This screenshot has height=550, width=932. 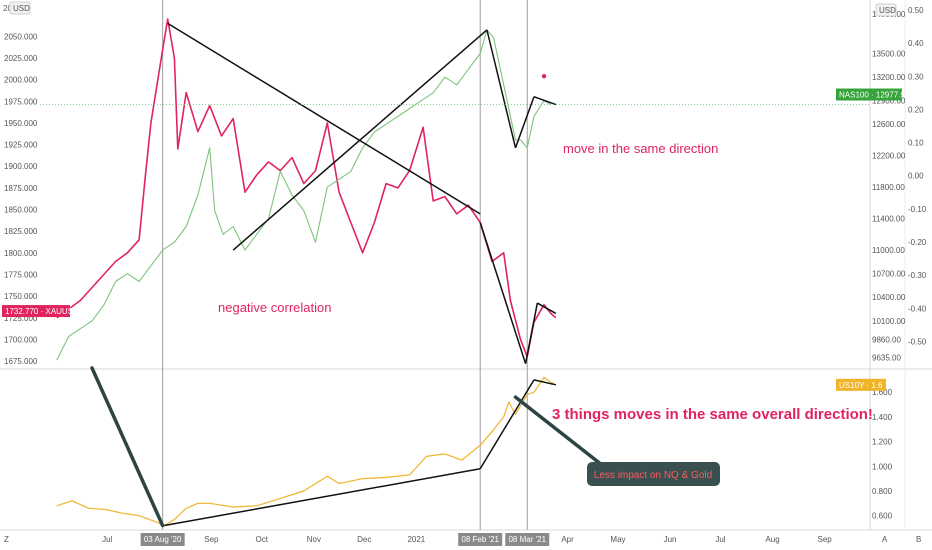 I want to click on nas-axis-tick: 9860.00, so click(x=886, y=340).